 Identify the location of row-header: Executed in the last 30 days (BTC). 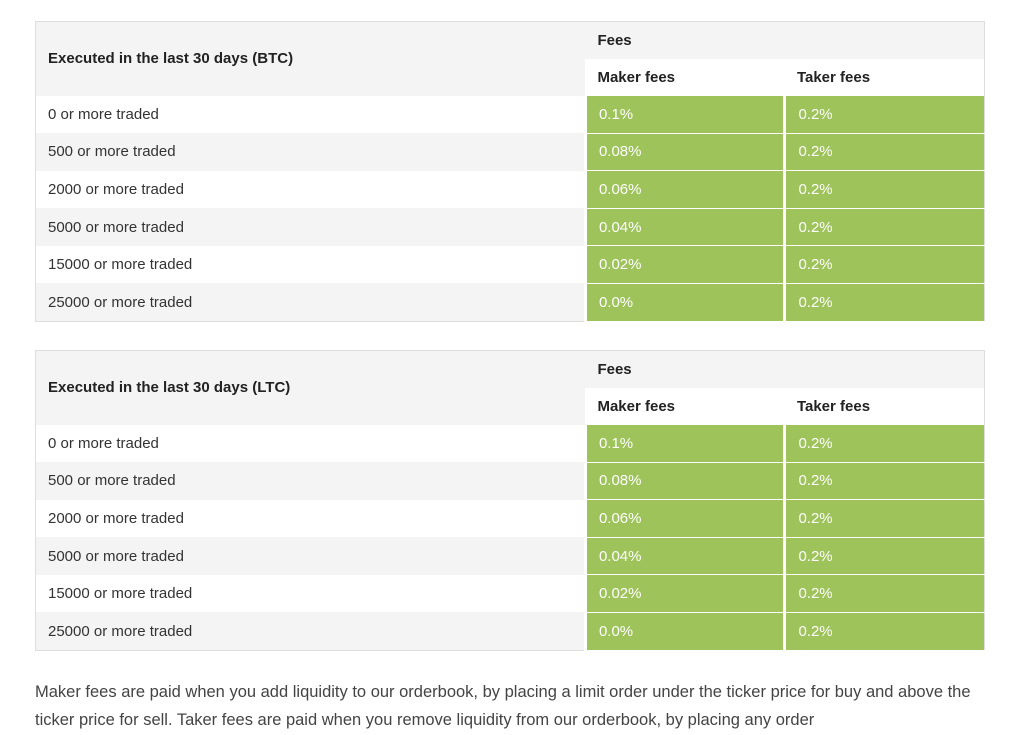
(310, 58).